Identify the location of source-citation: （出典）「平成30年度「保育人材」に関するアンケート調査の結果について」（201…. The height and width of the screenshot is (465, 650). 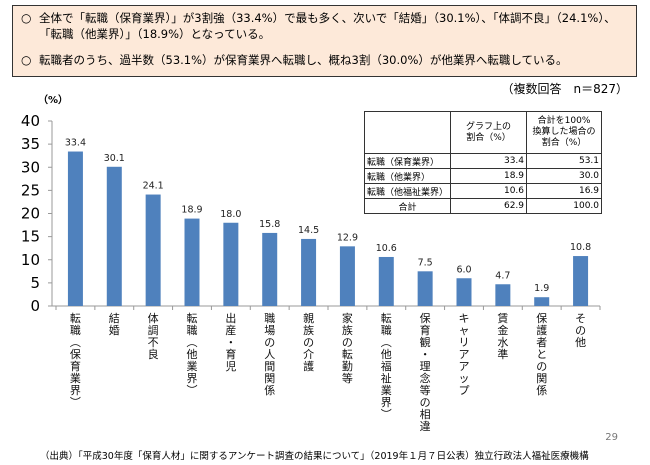
(314, 456).